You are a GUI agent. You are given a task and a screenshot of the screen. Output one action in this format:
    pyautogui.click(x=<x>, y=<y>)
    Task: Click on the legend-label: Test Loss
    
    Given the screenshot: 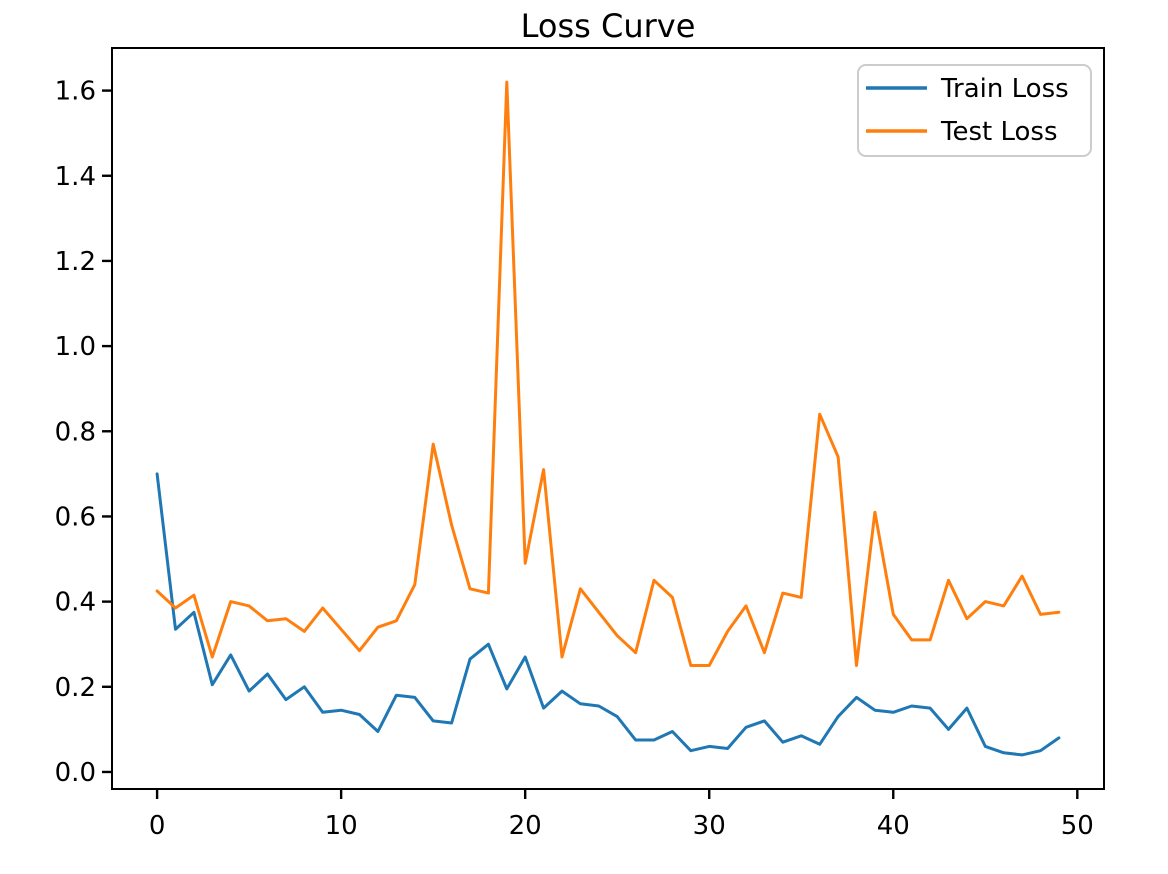 What is the action you would take?
    pyautogui.click(x=999, y=132)
    